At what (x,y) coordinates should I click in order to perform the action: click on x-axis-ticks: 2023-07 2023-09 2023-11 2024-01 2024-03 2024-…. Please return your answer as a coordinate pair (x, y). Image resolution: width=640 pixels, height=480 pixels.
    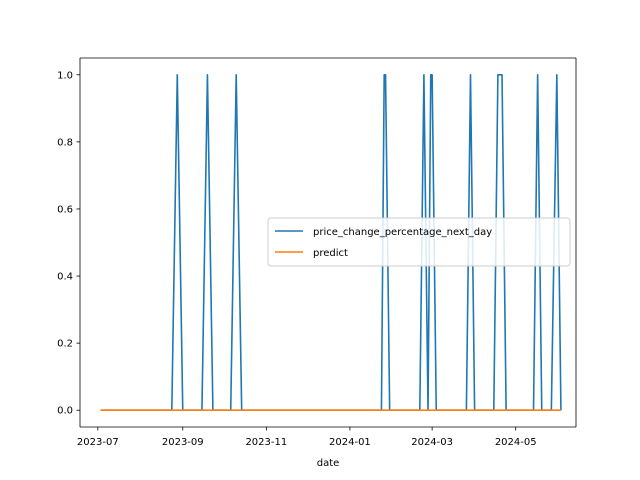
    Looking at the image, I should click on (307, 437).